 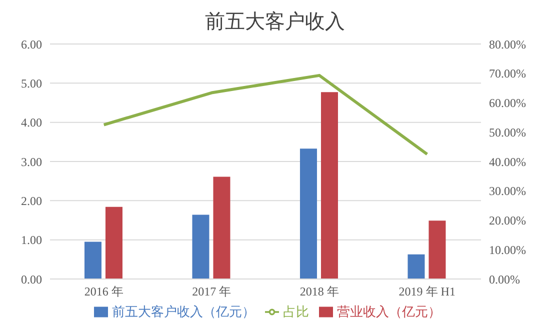 I want to click on x-tick-label: 2019 年 H1, so click(x=427, y=291).